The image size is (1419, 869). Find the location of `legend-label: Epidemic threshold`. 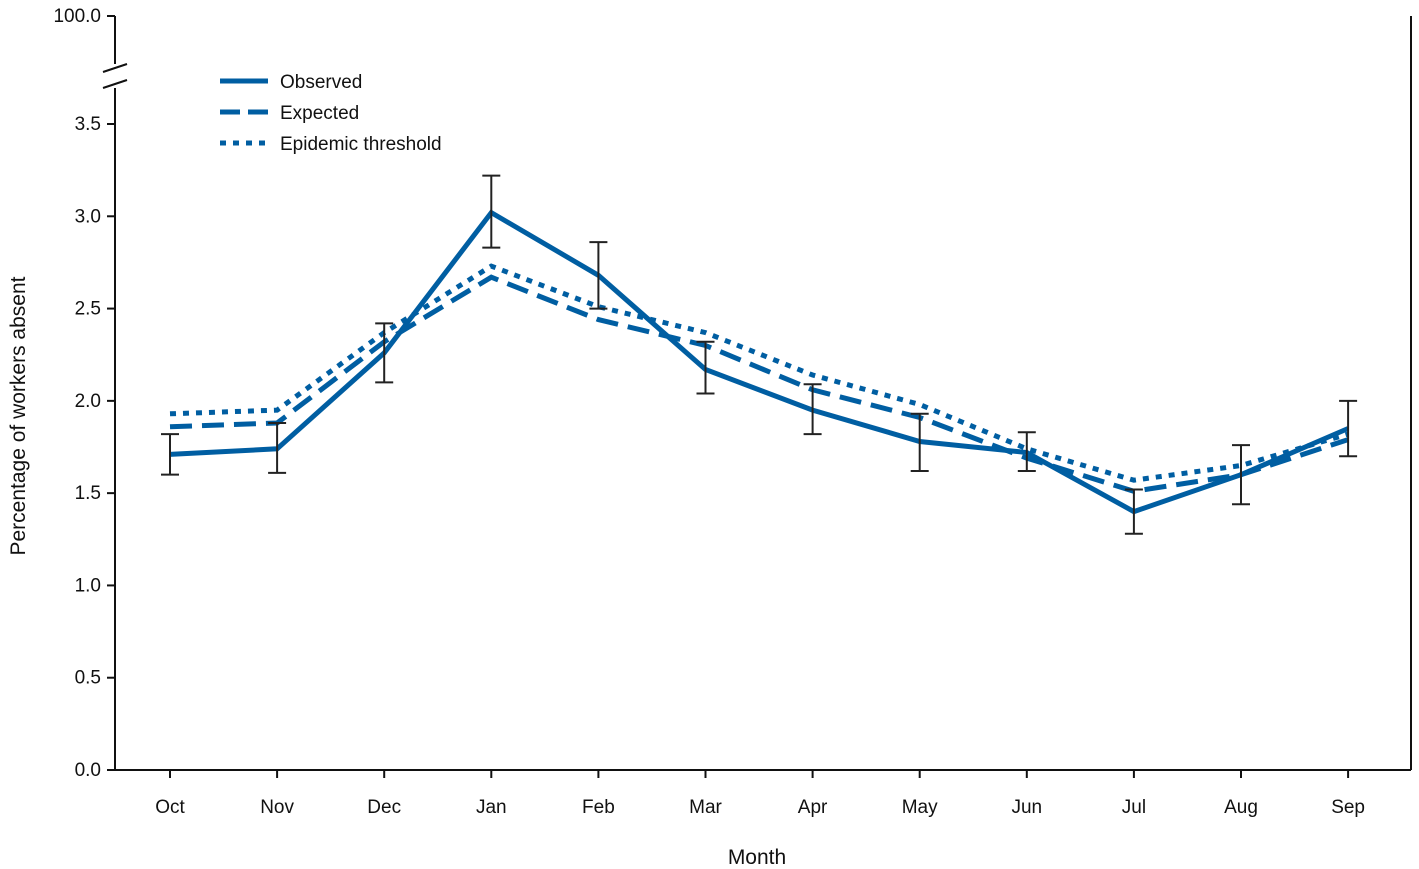

legend-label: Epidemic threshold is located at coordinates (361, 144).